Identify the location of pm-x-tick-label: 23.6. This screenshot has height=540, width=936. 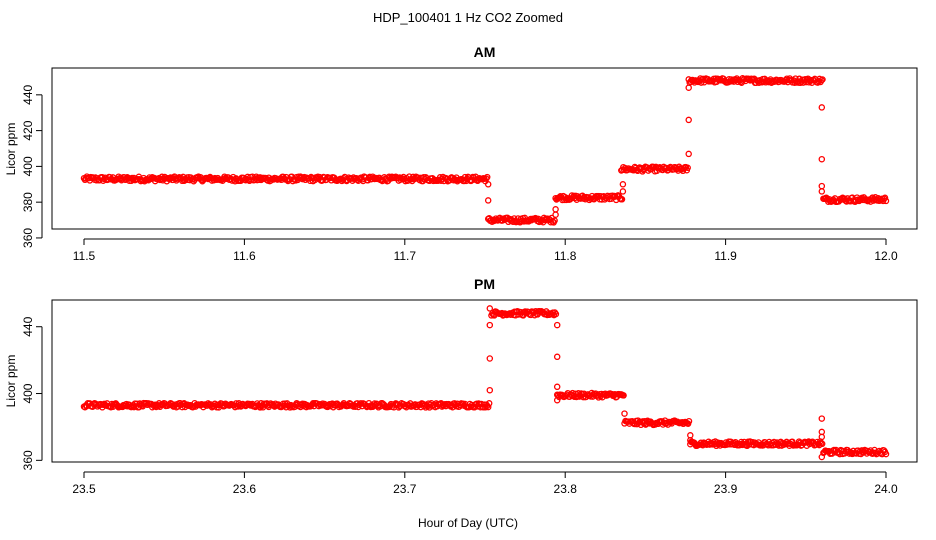
(245, 489).